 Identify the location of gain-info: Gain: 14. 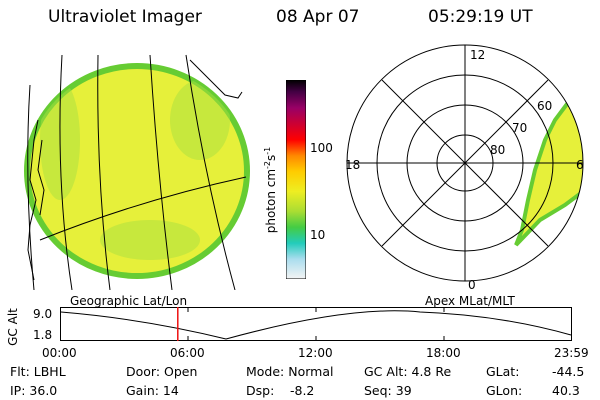
(152, 390).